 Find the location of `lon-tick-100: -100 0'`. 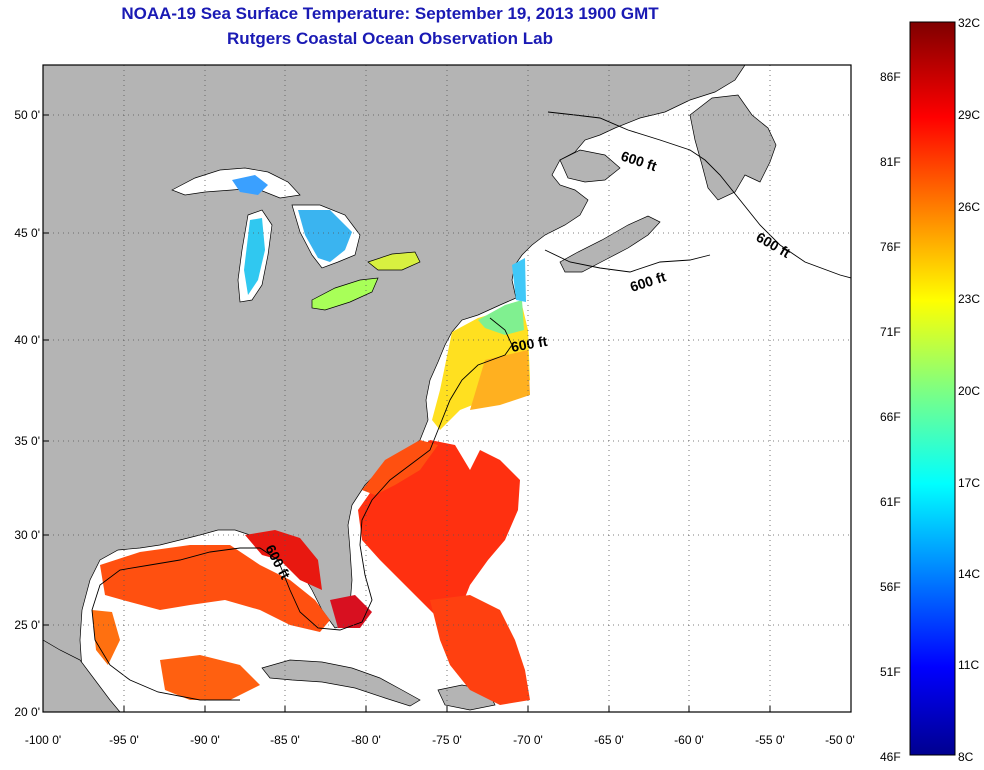

lon-tick-100: -100 0' is located at coordinates (43, 740).